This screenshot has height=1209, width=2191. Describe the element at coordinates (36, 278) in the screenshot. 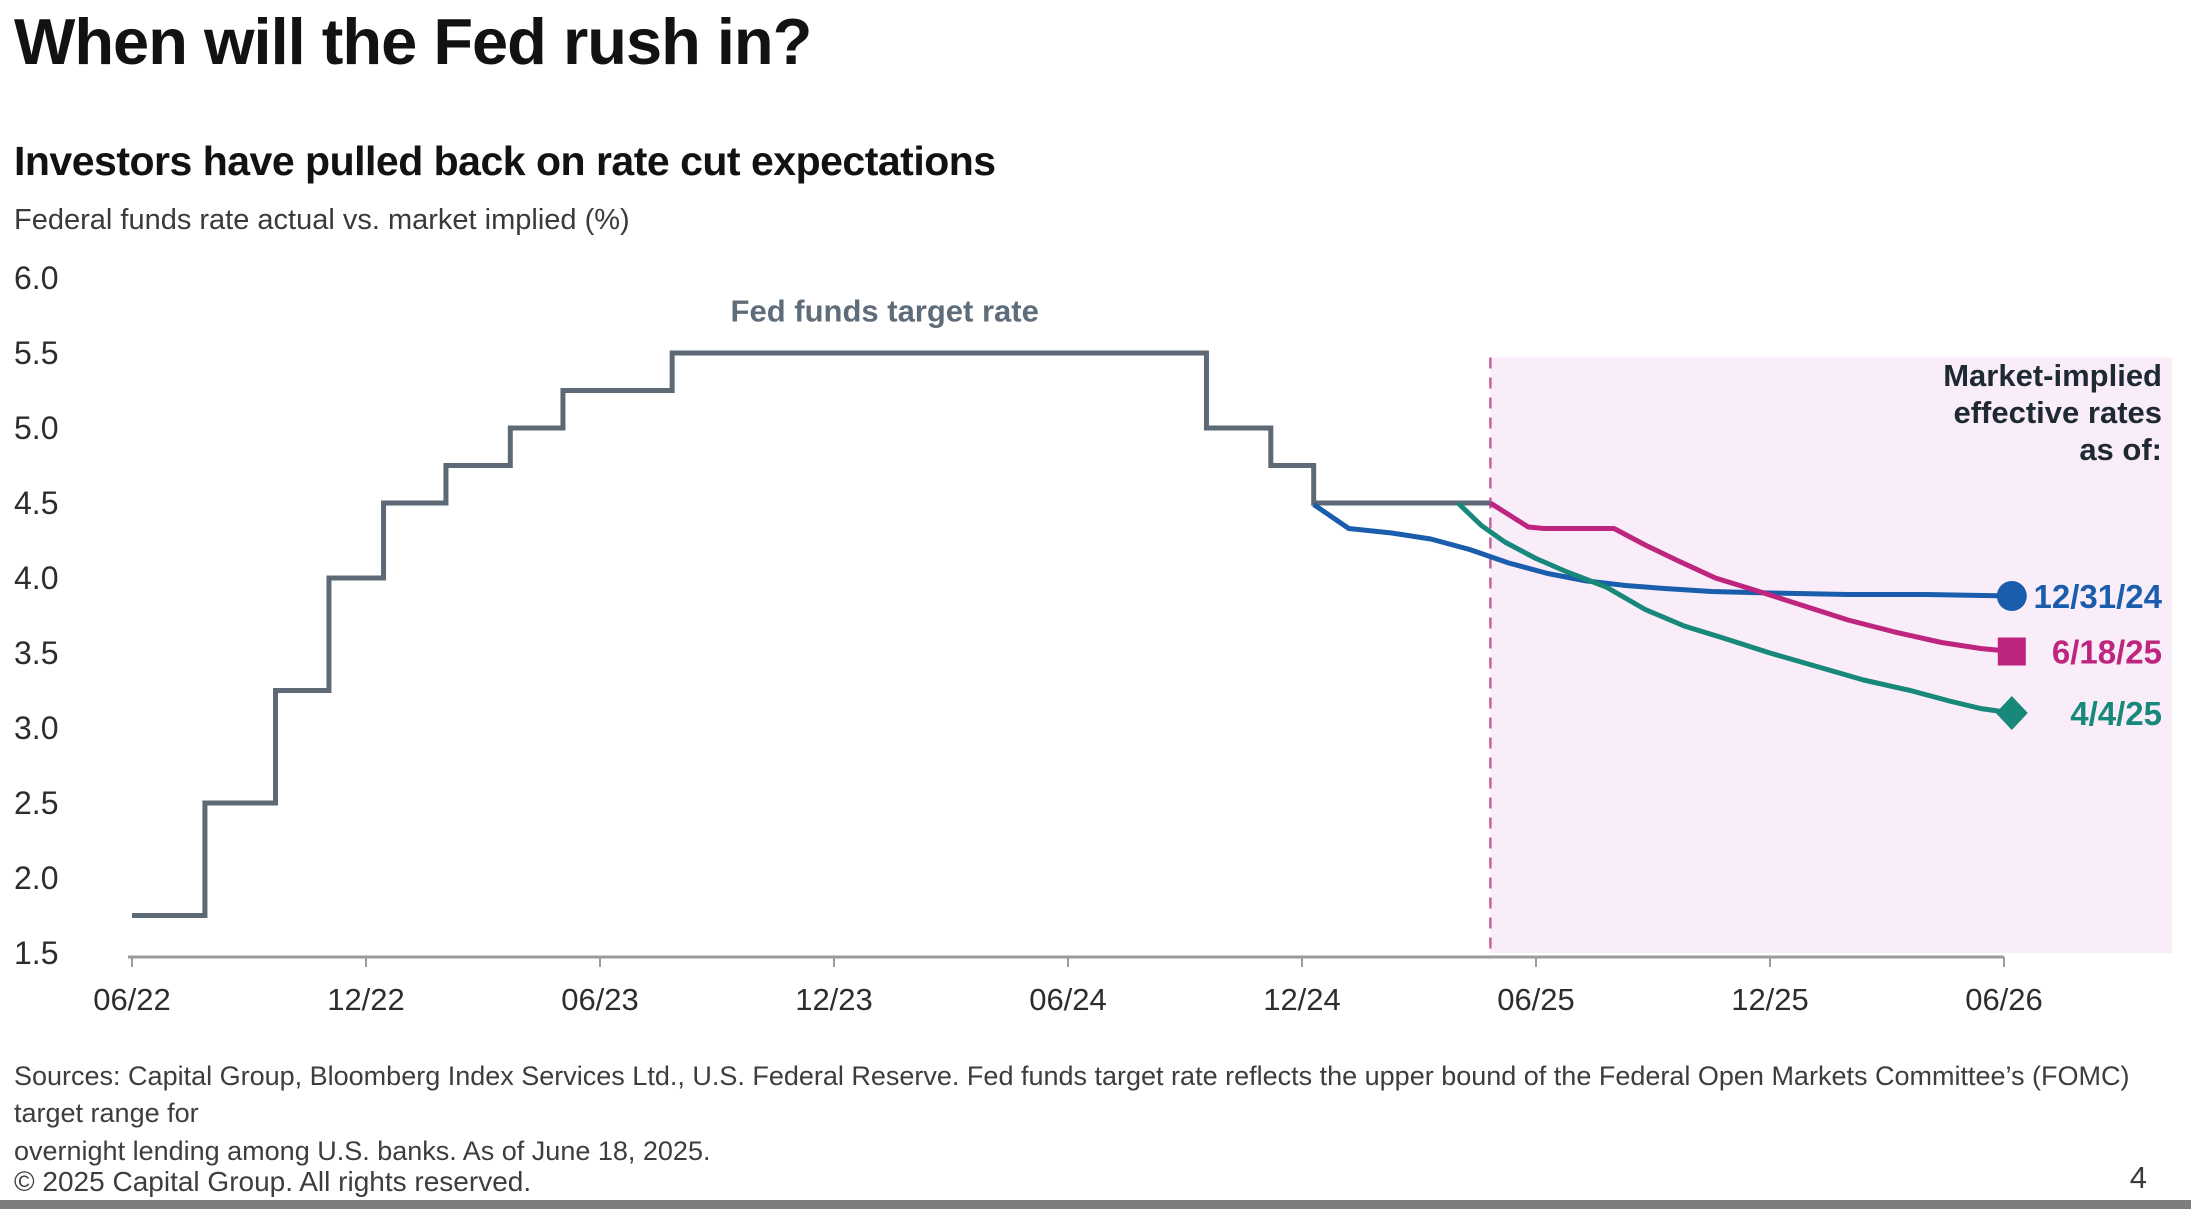

I see `y-tick-label: 6.0` at that location.